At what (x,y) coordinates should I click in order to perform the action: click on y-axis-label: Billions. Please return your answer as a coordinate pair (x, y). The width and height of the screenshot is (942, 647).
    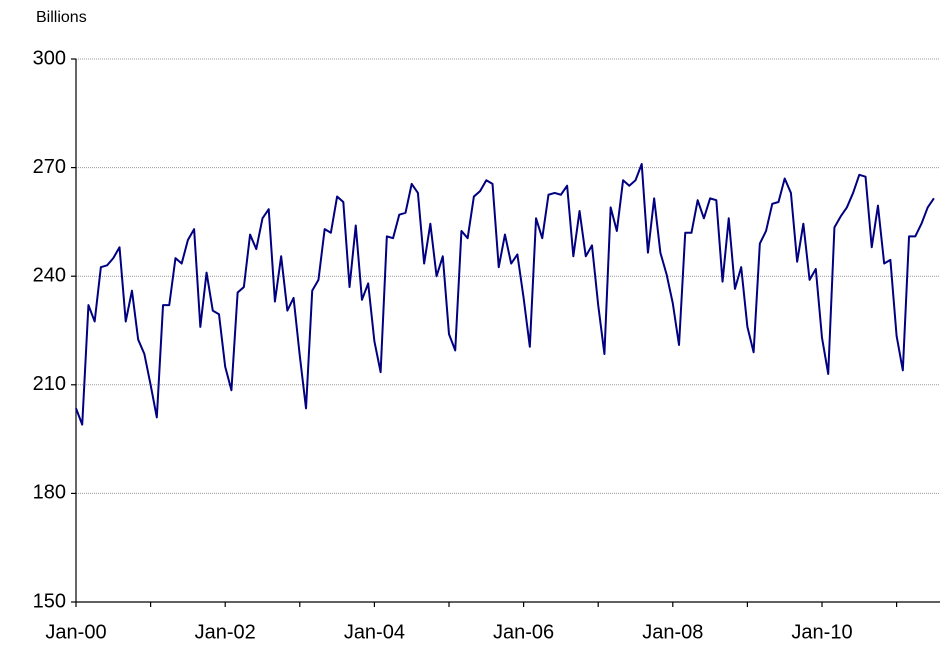
    Looking at the image, I should click on (61, 17).